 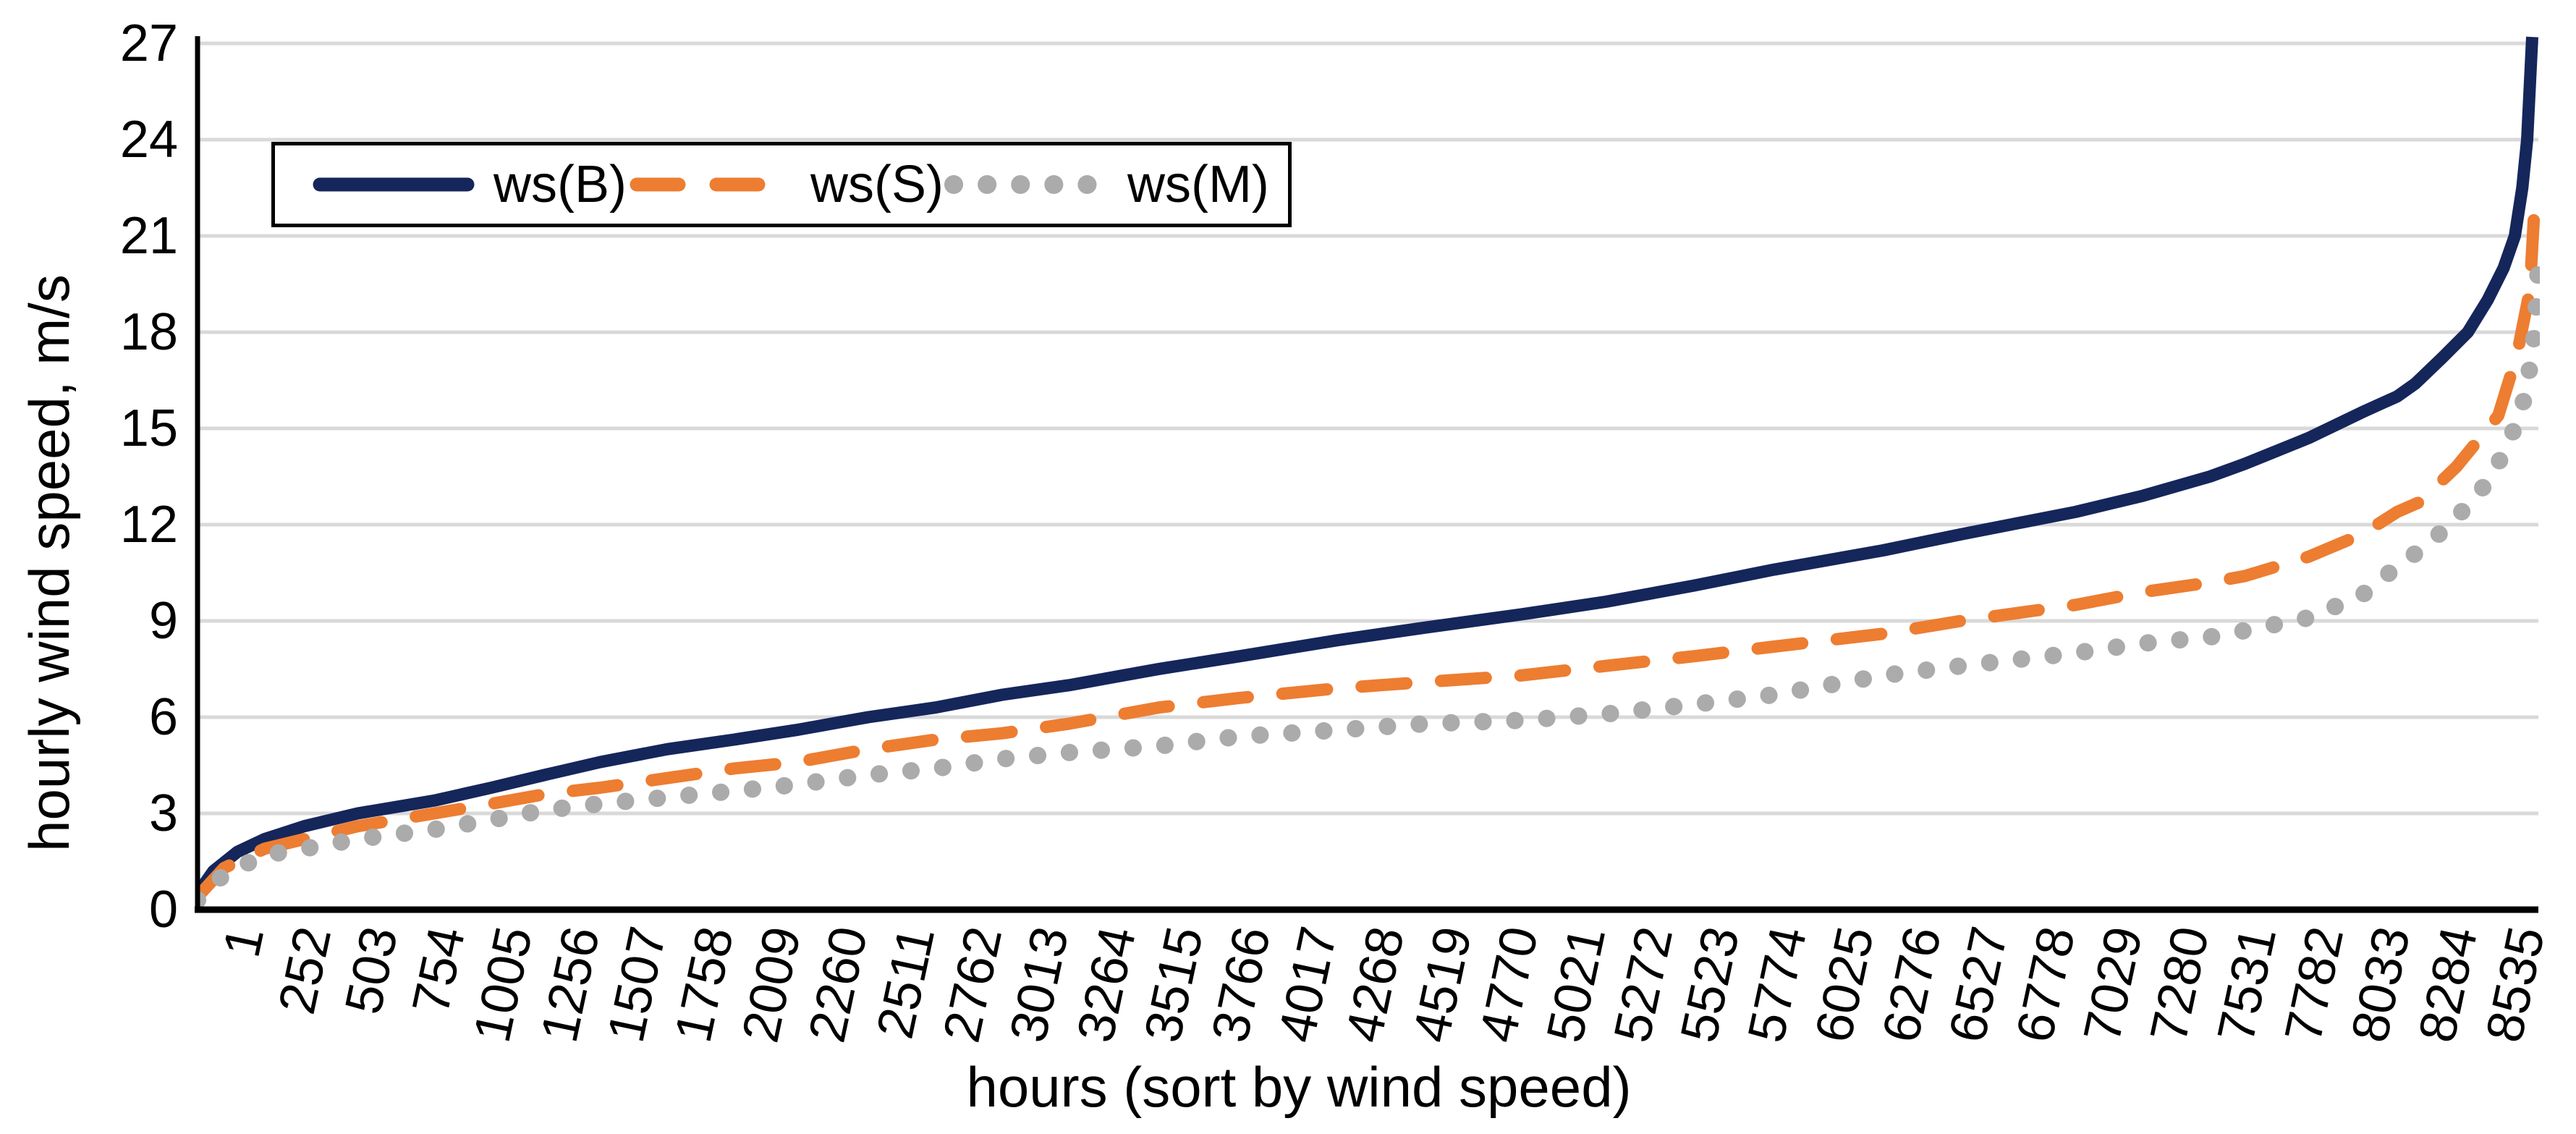 I want to click on legend: ws(B) ws(S) ws(M), so click(x=781, y=184).